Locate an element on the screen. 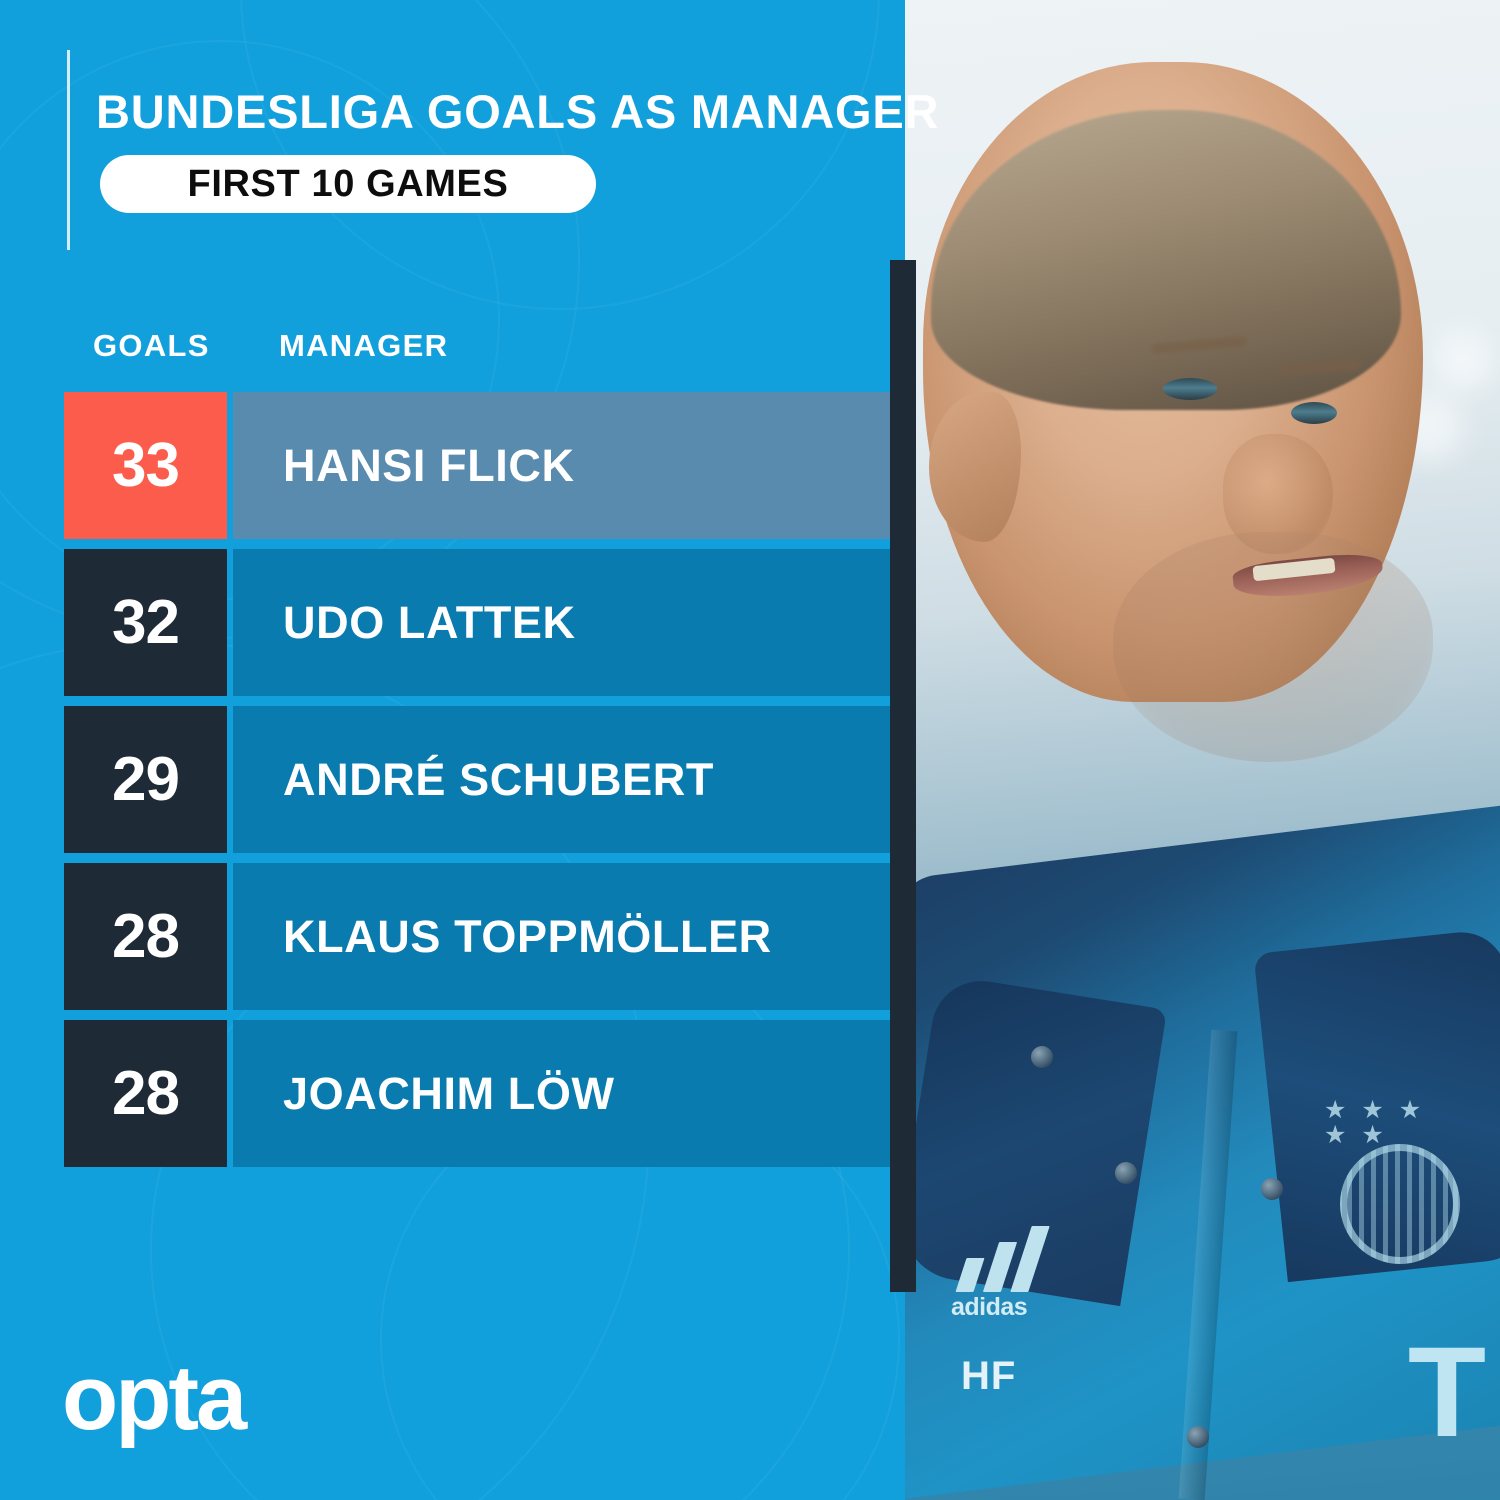 This screenshot has height=1500, width=1500. table-row: 33 HANSI FLICK is located at coordinates (477, 465).